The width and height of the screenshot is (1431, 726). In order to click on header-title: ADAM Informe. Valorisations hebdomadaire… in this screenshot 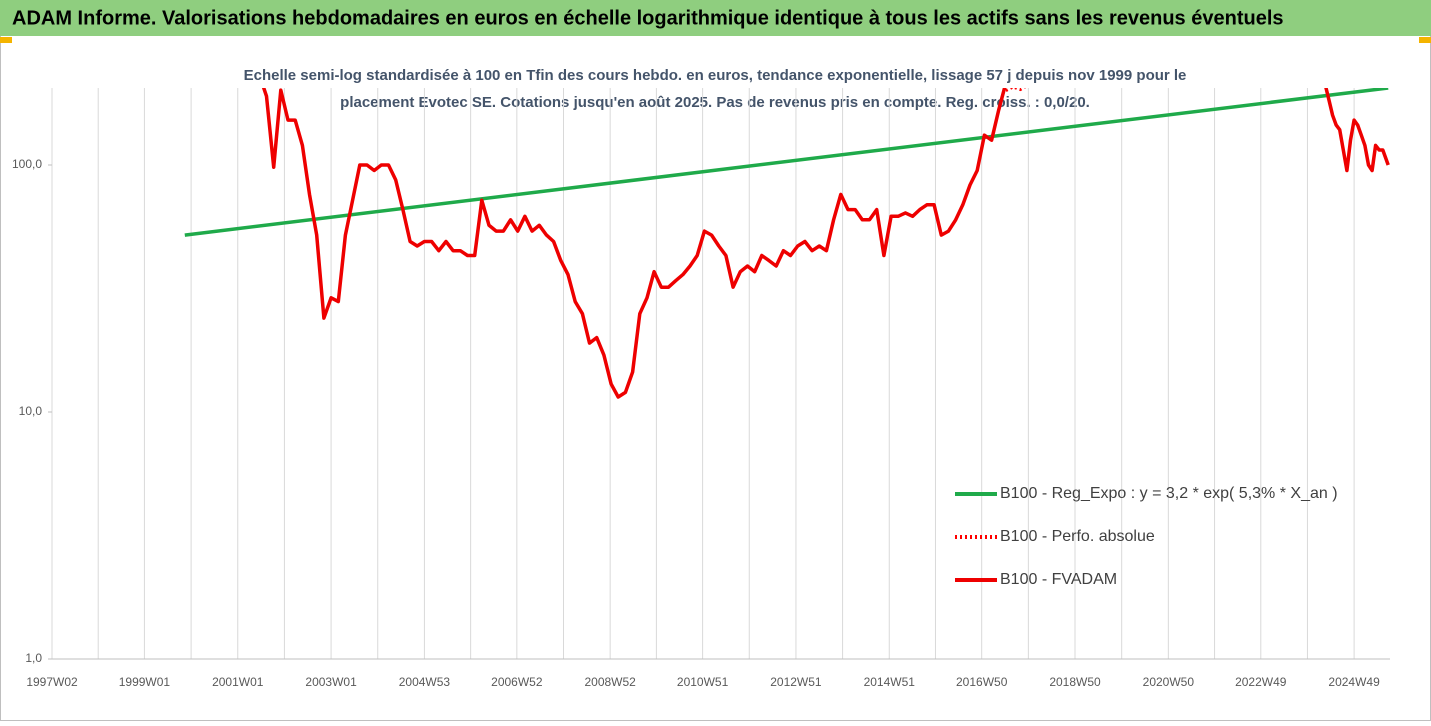, I will do `click(648, 18)`.